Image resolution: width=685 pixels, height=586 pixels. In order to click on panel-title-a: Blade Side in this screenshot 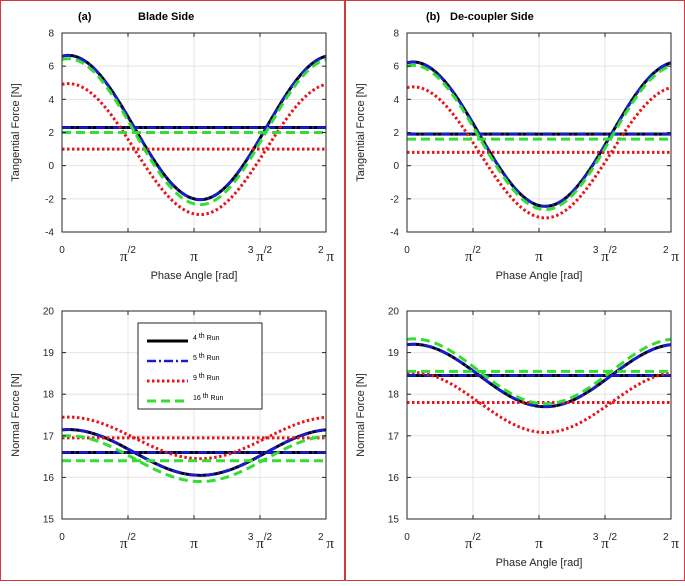, I will do `click(166, 17)`.